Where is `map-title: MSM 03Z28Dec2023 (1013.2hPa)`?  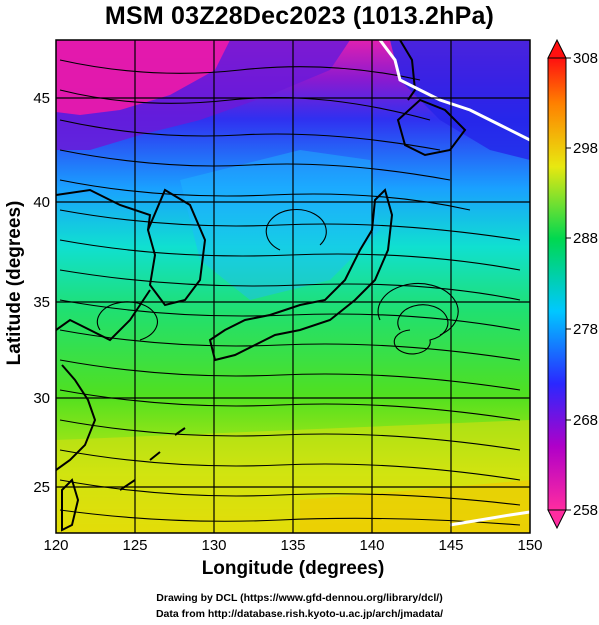
map-title: MSM 03Z28Dec2023 (1013.2hPa) is located at coordinates (299, 16).